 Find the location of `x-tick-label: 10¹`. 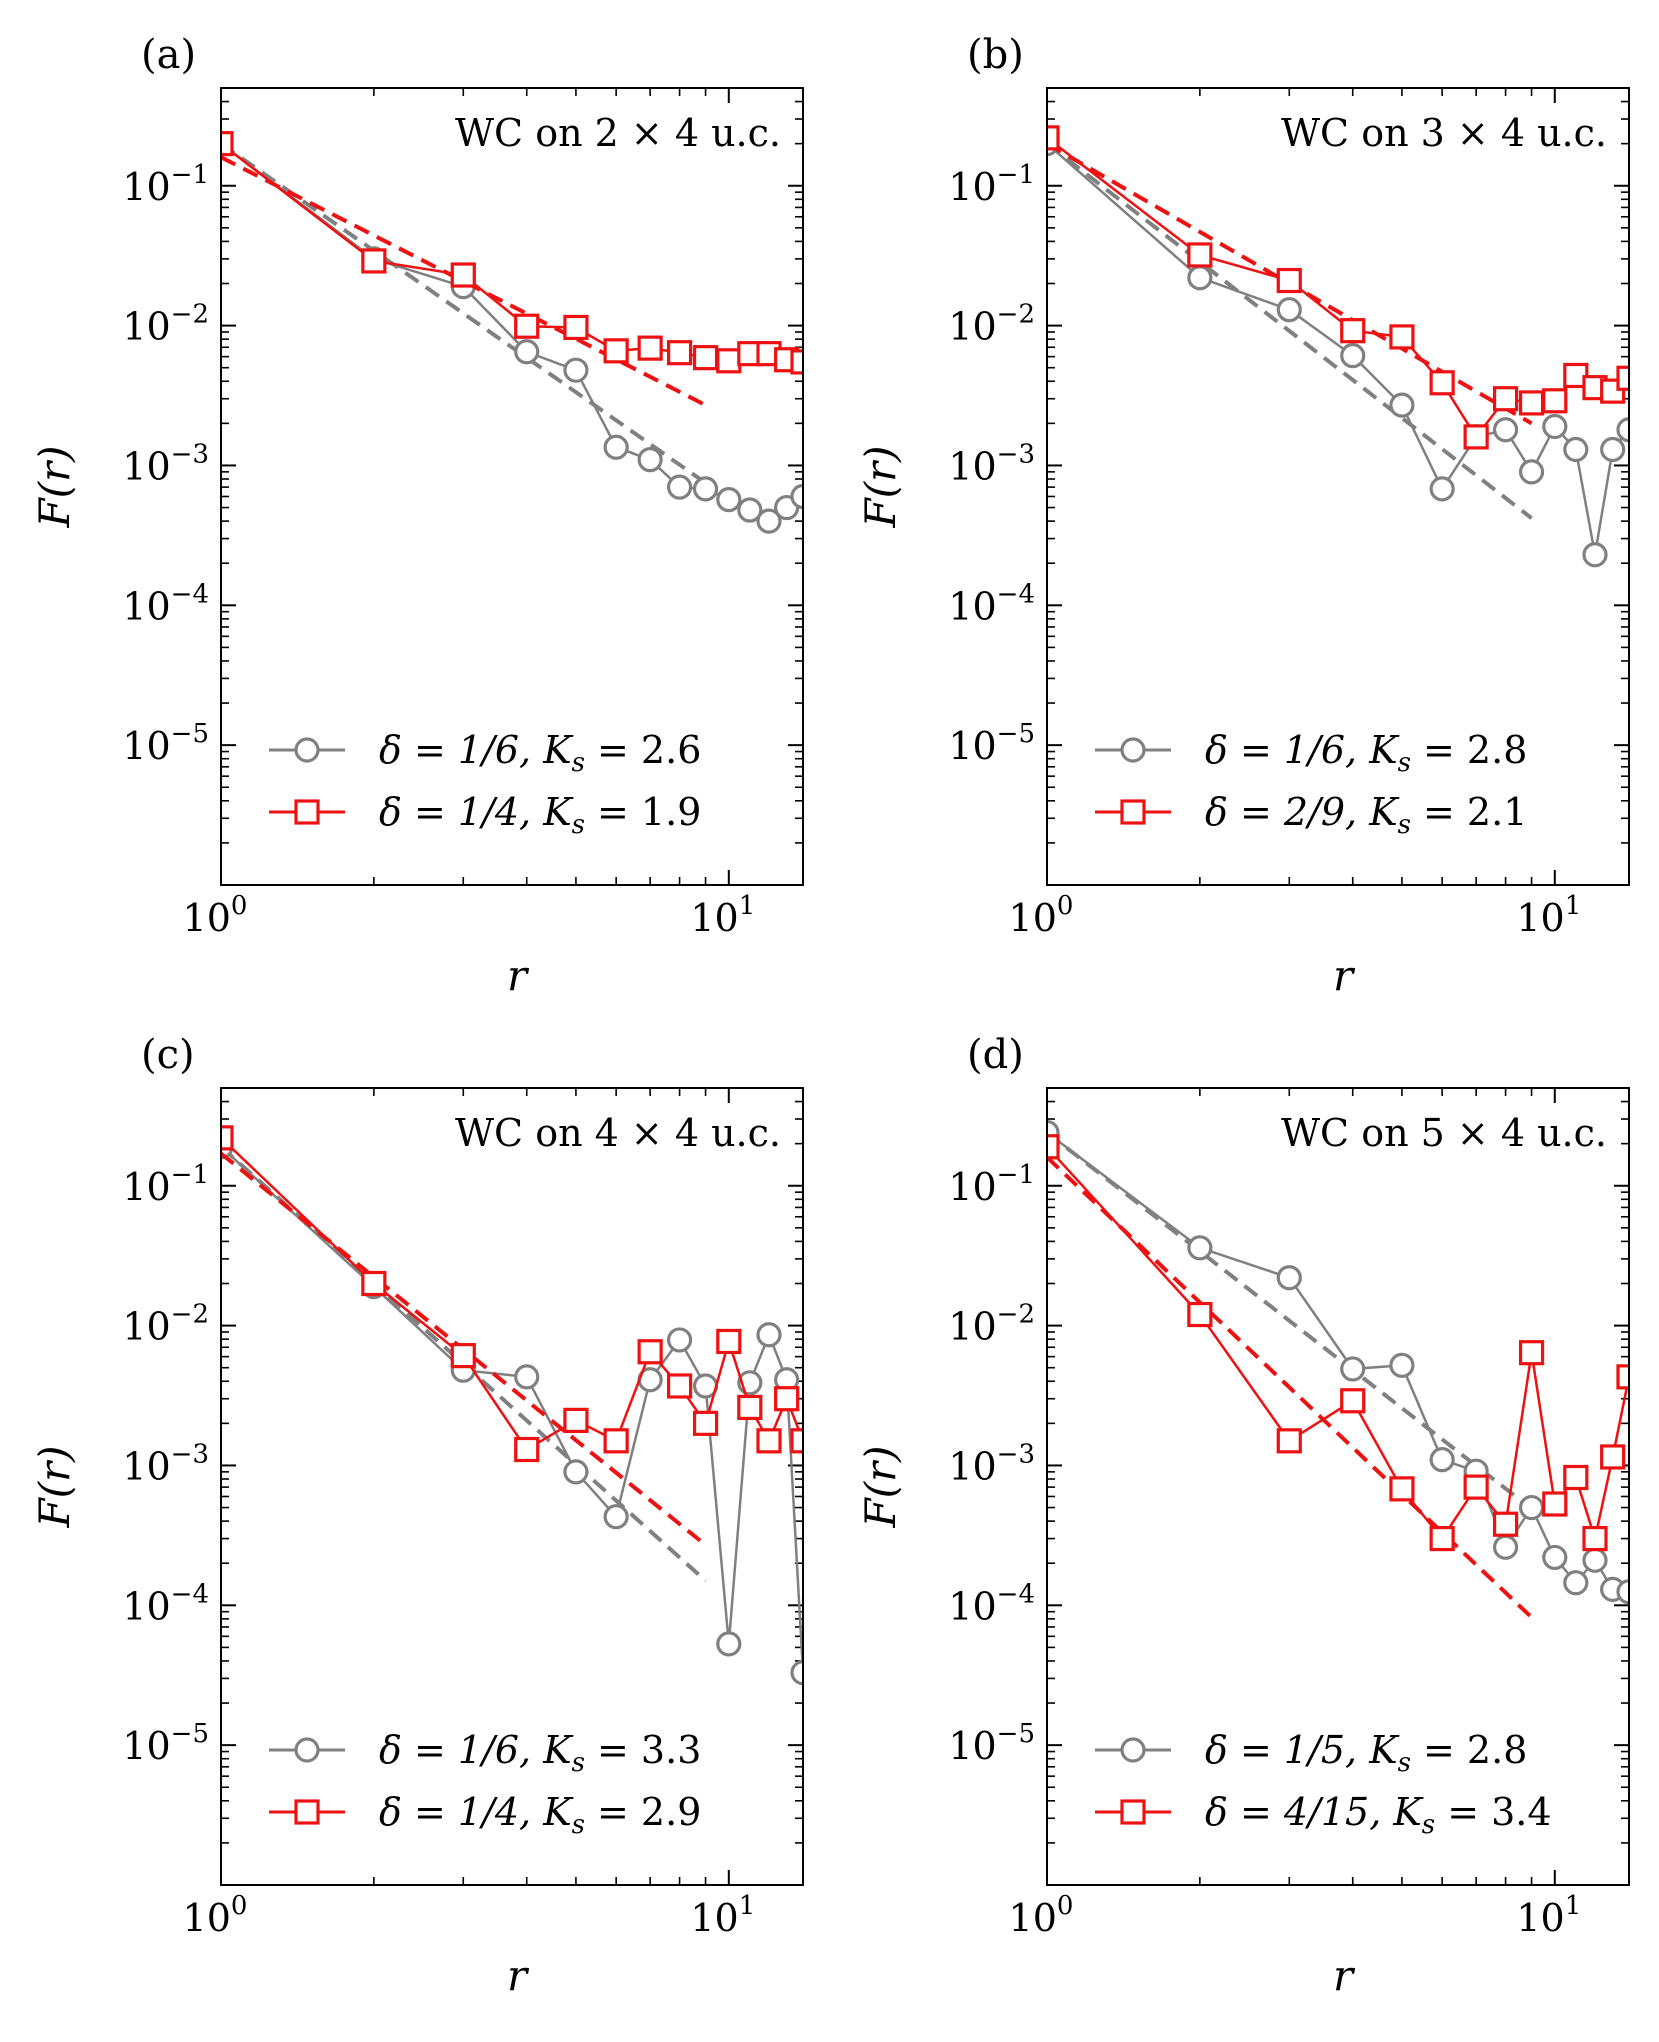

x-tick-label: 10¹ is located at coordinates (1548, 915).